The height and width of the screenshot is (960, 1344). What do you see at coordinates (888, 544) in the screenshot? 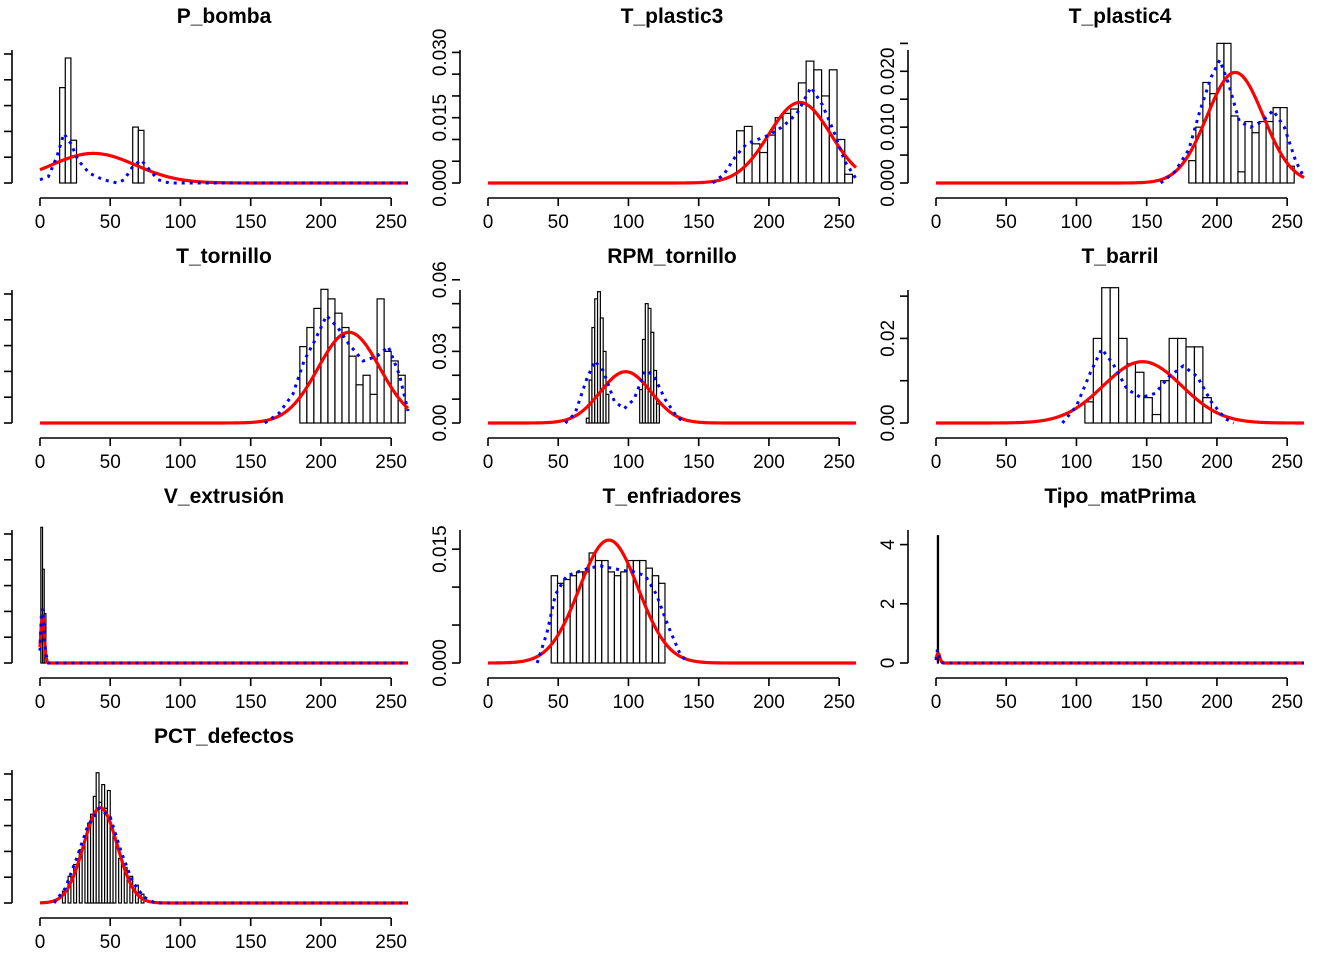
I see `y-tick-label: 4` at bounding box center [888, 544].